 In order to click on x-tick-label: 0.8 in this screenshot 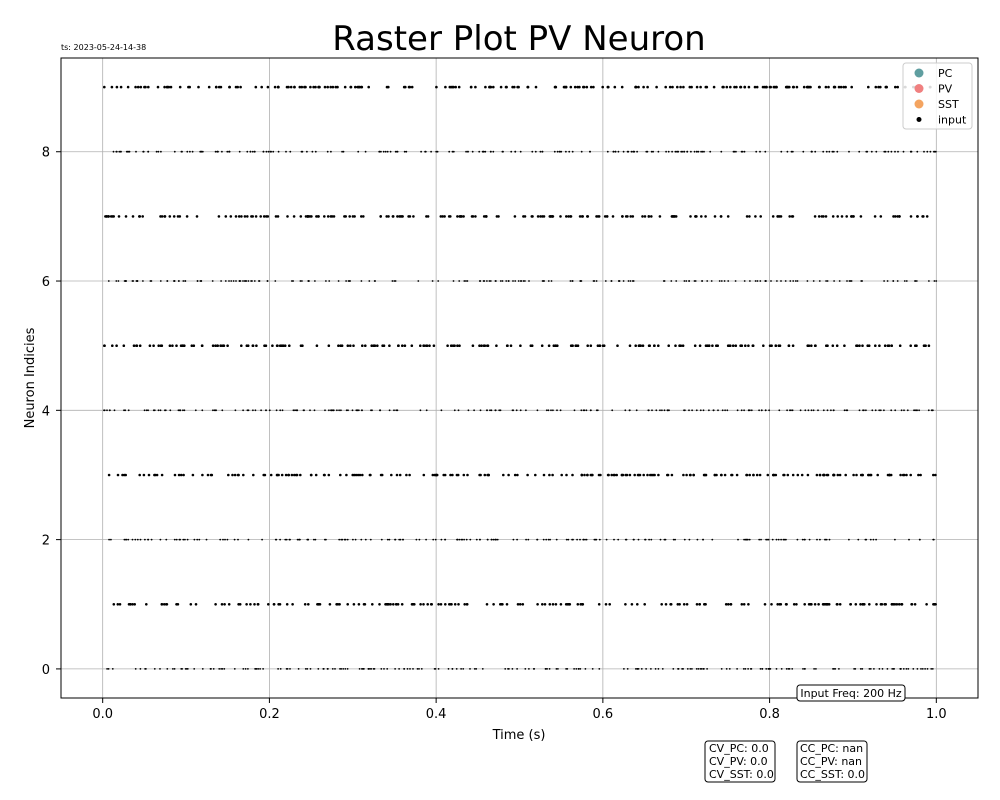, I will do `click(769, 714)`.